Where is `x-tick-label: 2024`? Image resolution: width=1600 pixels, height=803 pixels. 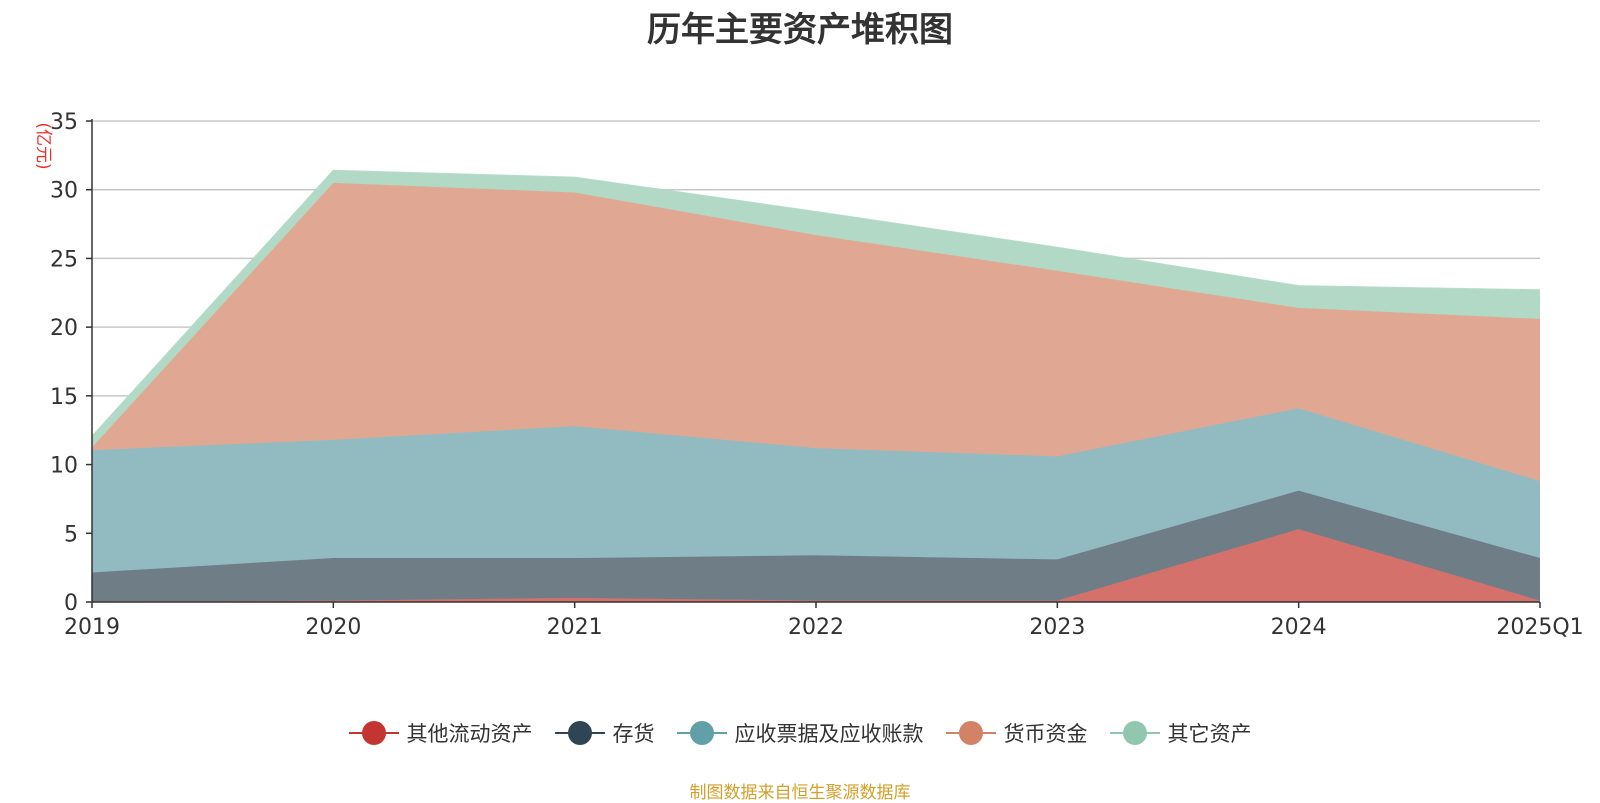 x-tick-label: 2024 is located at coordinates (1299, 627).